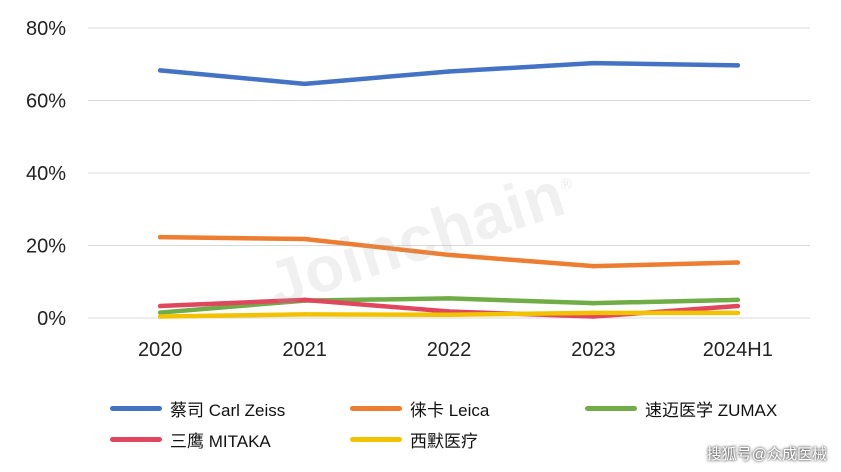 The image size is (841, 472). Describe the element at coordinates (160, 350) in the screenshot. I see `x-tick-label: 2020` at that location.